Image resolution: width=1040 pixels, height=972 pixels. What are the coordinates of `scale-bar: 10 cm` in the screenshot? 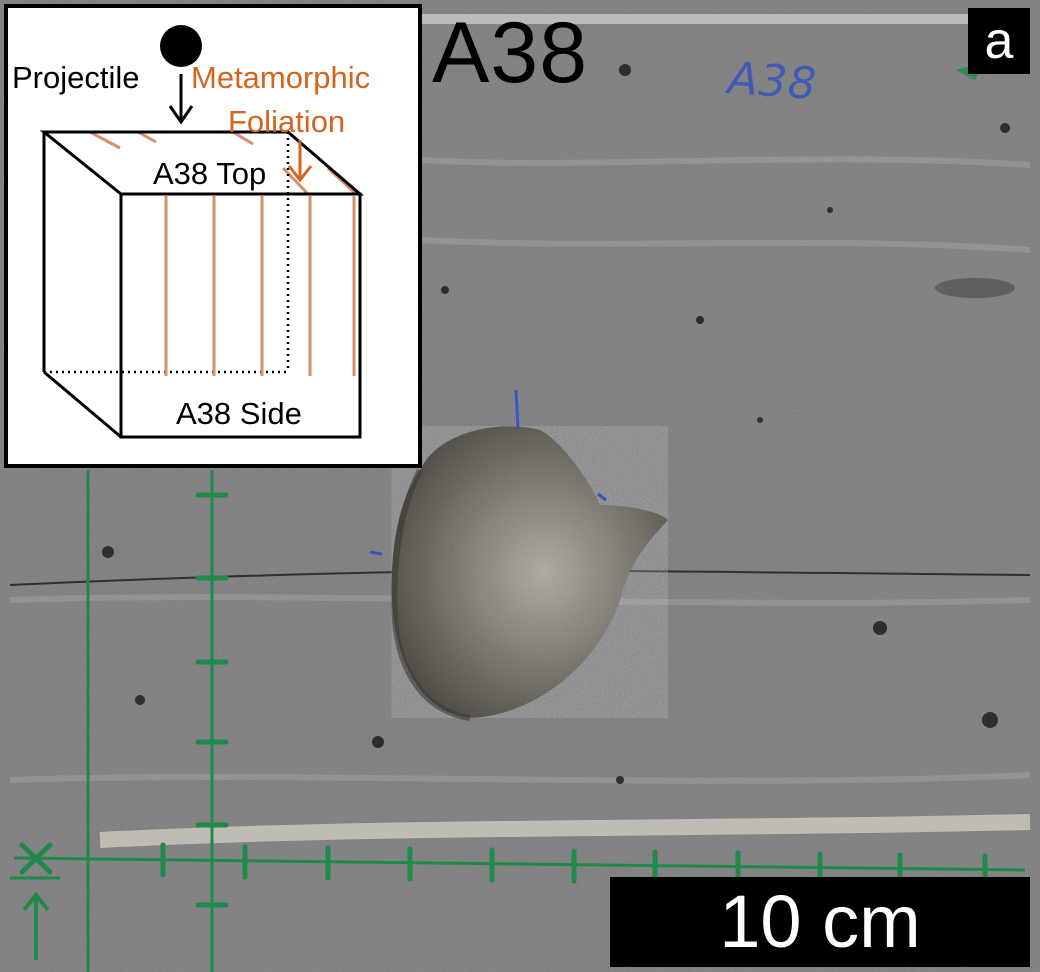 It's located at (820, 922).